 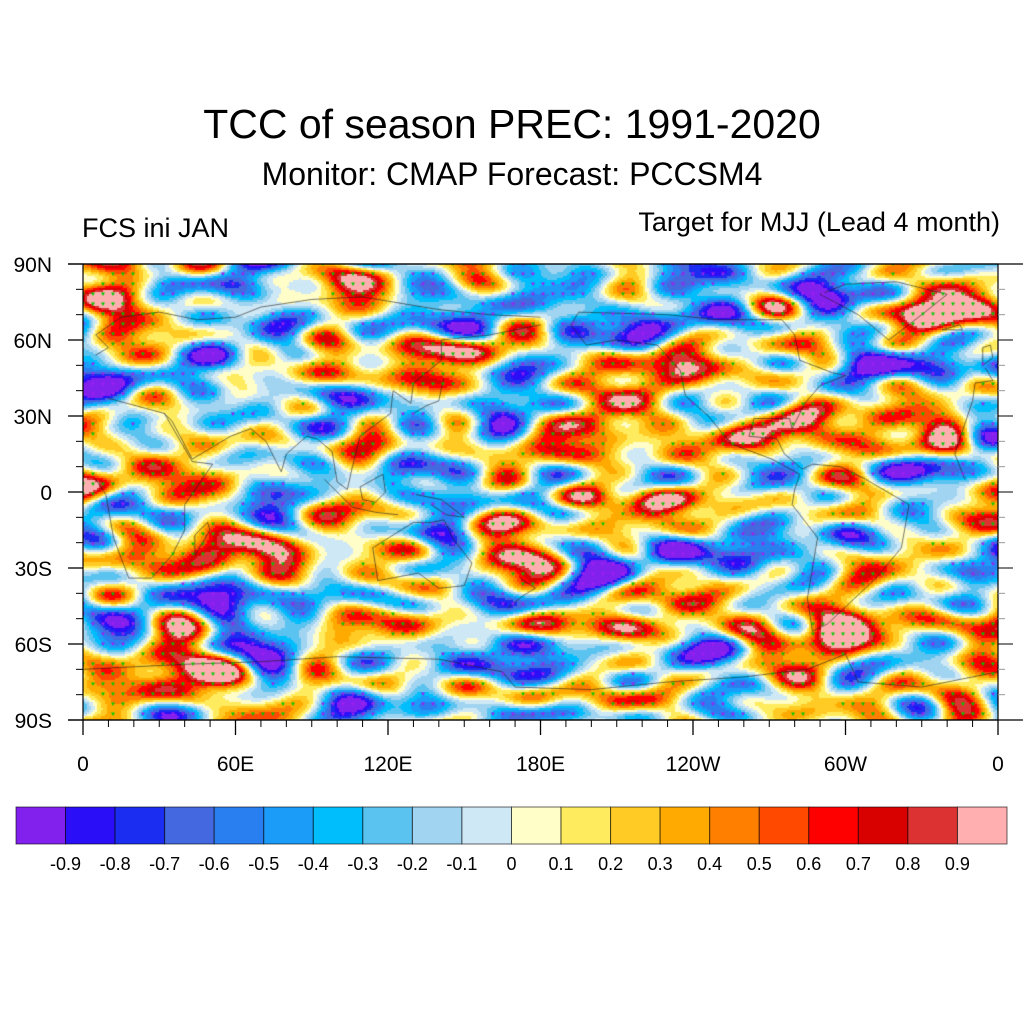 What do you see at coordinates (561, 864) in the screenshot?
I see `colorbar-label: 0.1` at bounding box center [561, 864].